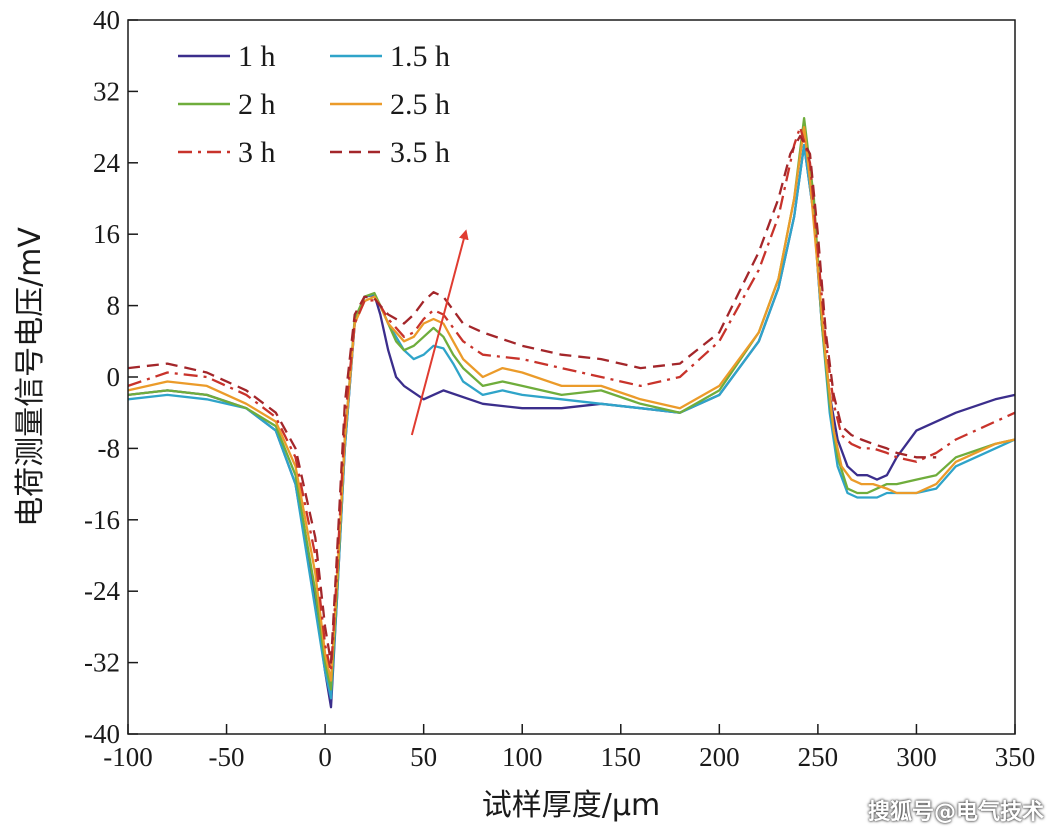 The height and width of the screenshot is (834, 1058). I want to click on x-tick-label: -50, so click(227, 757).